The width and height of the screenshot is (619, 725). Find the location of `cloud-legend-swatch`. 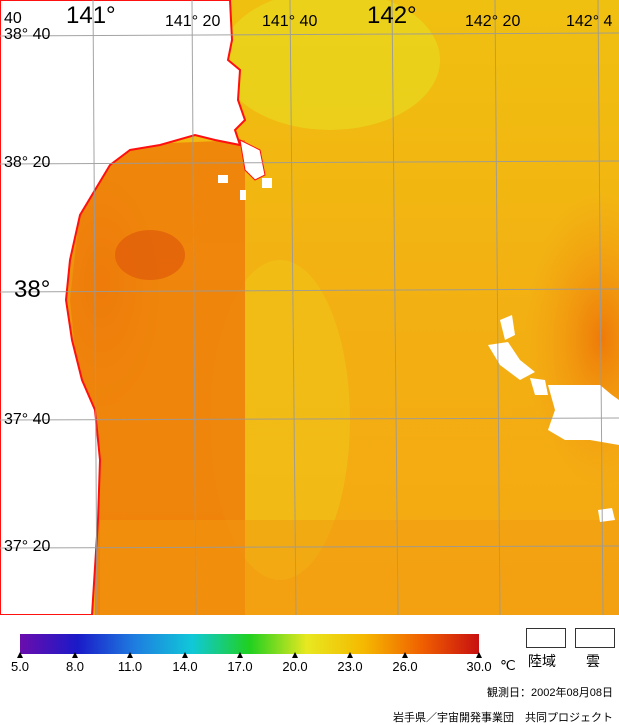

cloud-legend-swatch is located at coordinates (595, 638).